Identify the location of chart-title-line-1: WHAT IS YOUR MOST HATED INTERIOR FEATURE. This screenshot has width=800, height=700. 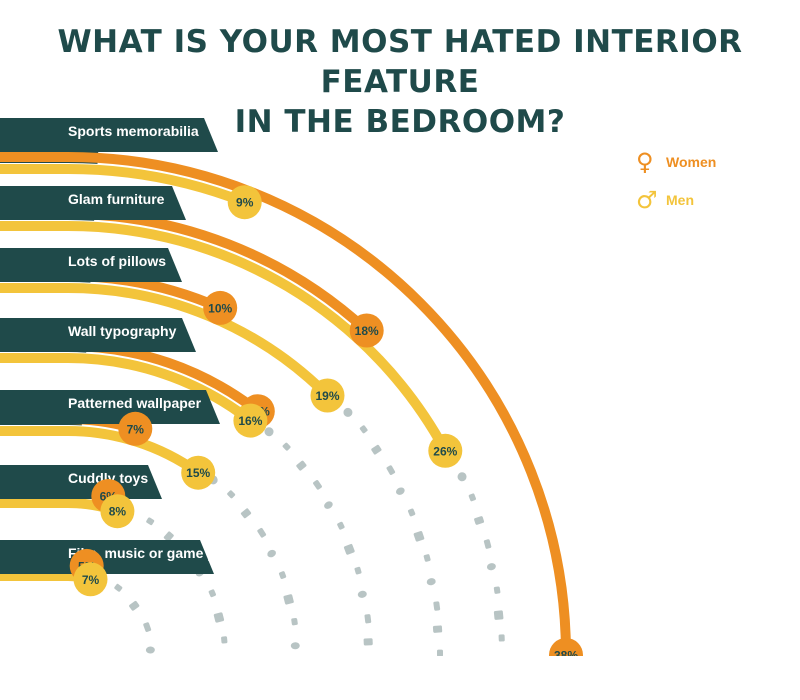
(400, 62).